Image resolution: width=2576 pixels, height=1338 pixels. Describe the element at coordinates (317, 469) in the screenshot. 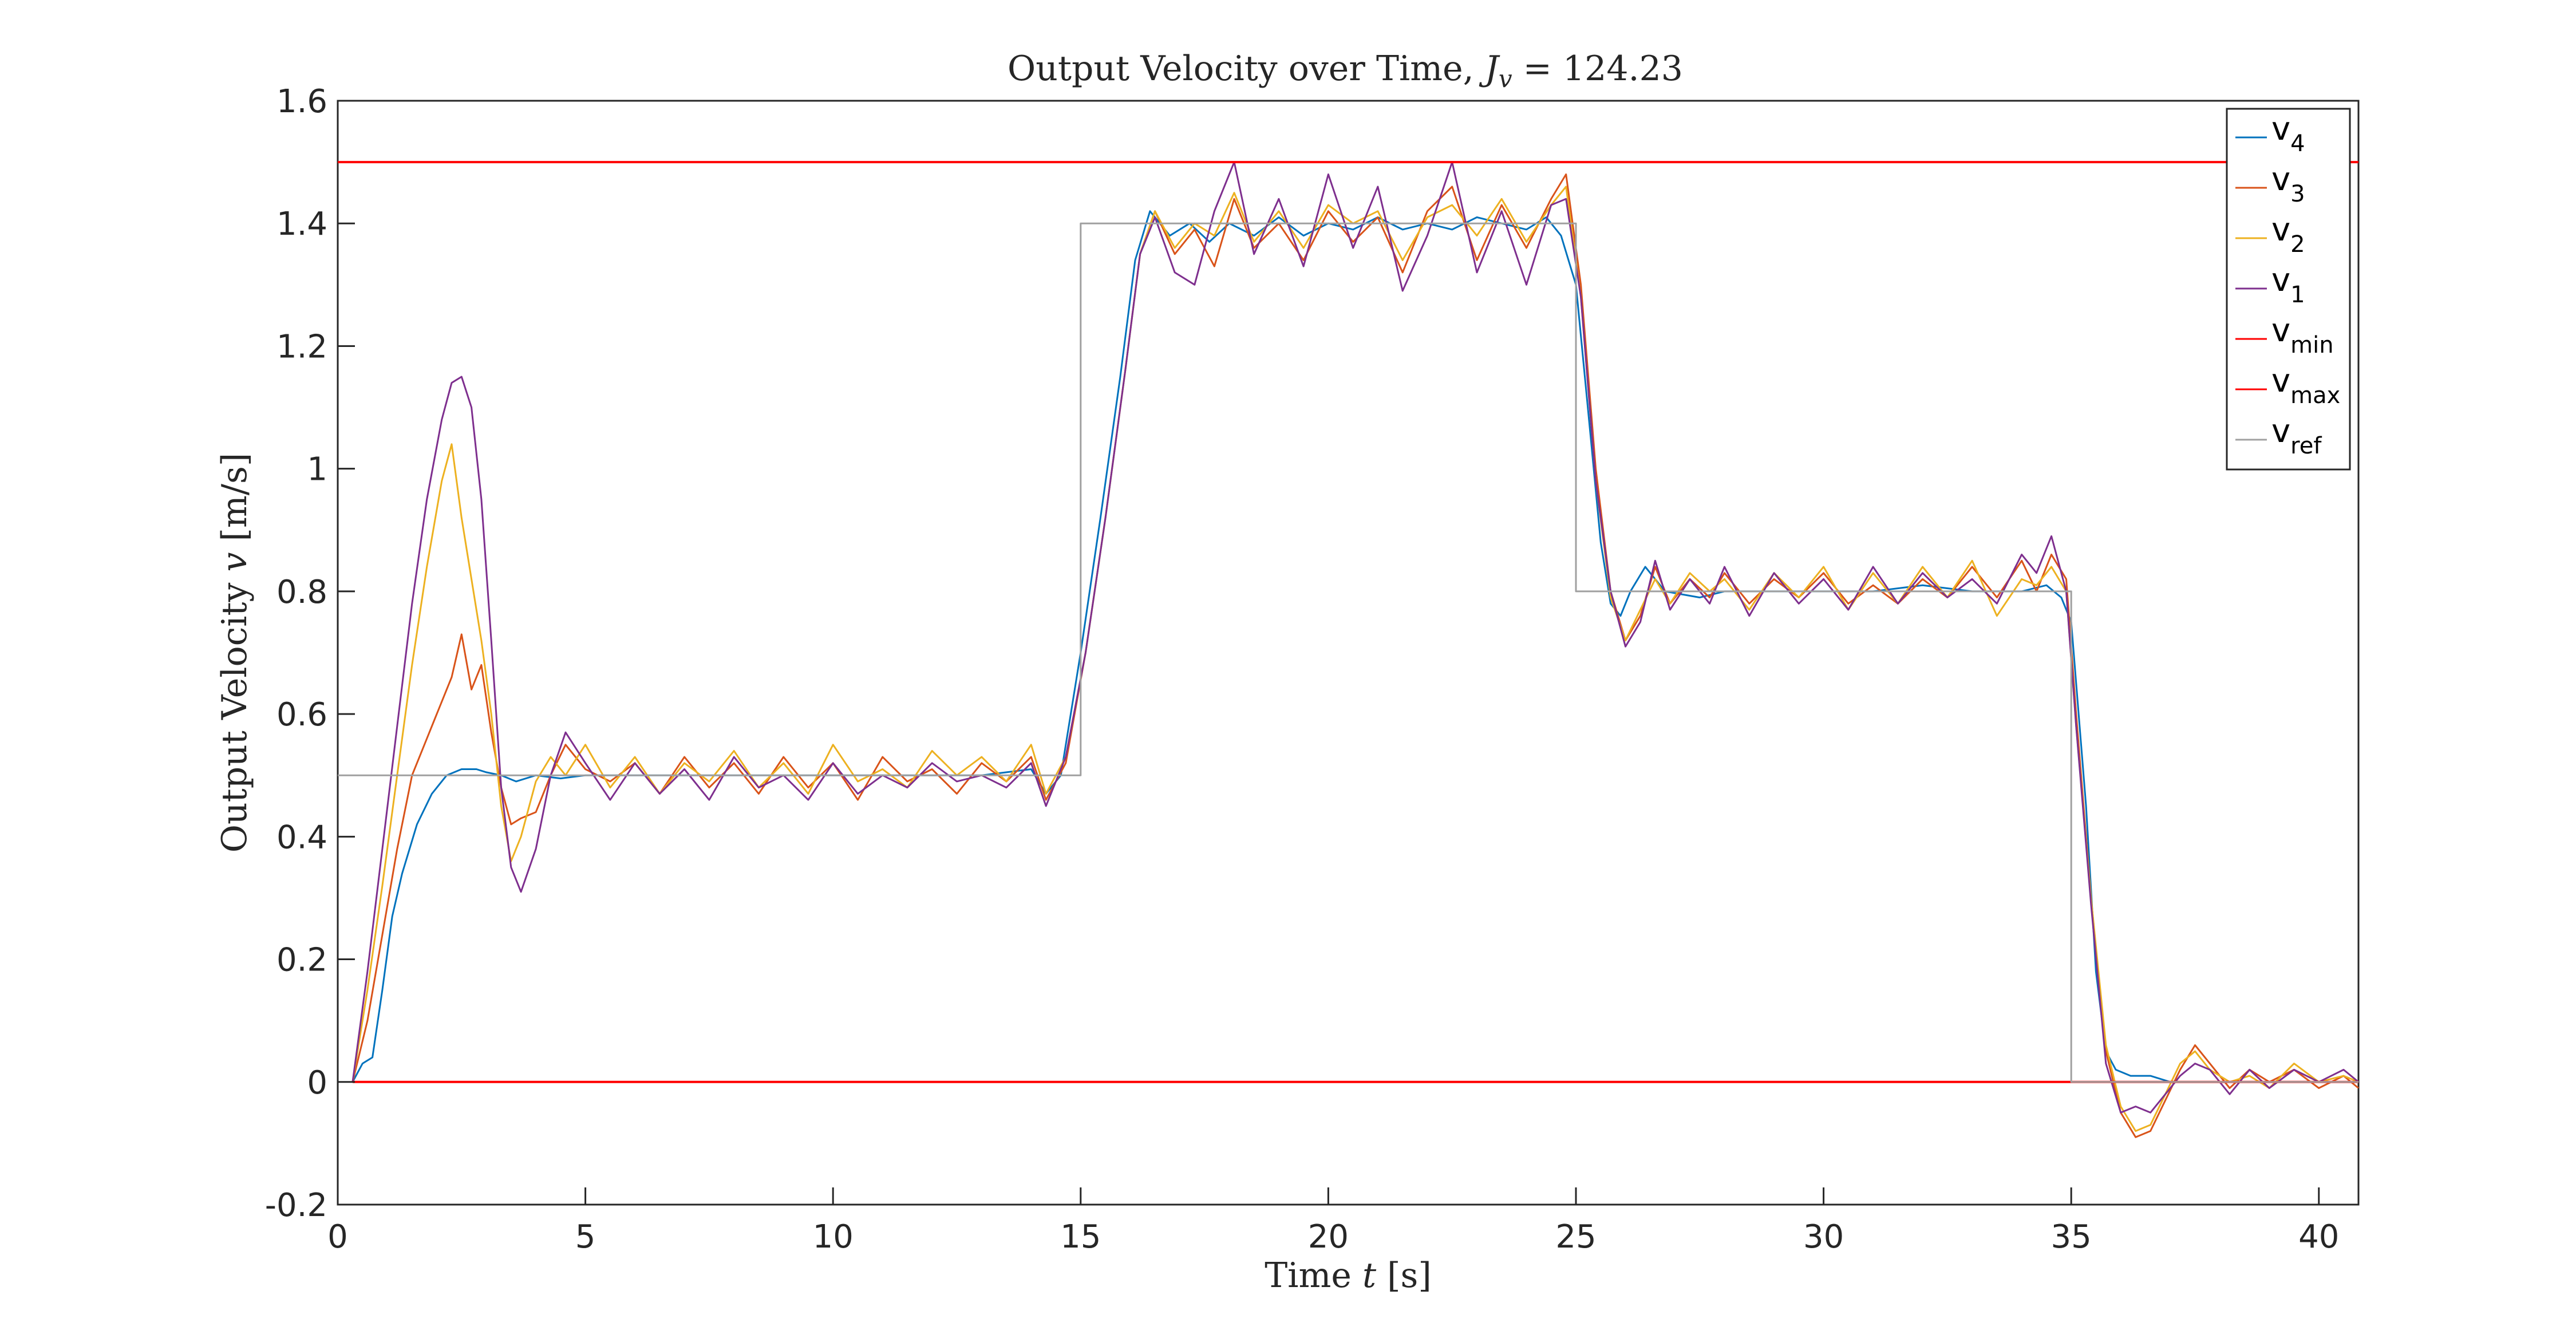

I see `y-tick-label: 1` at that location.